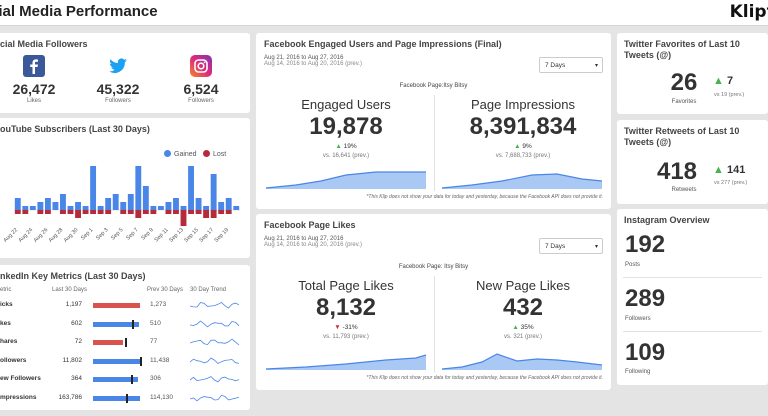  What do you see at coordinates (180, 154) in the screenshot?
I see `legend-gained: Gained` at bounding box center [180, 154].